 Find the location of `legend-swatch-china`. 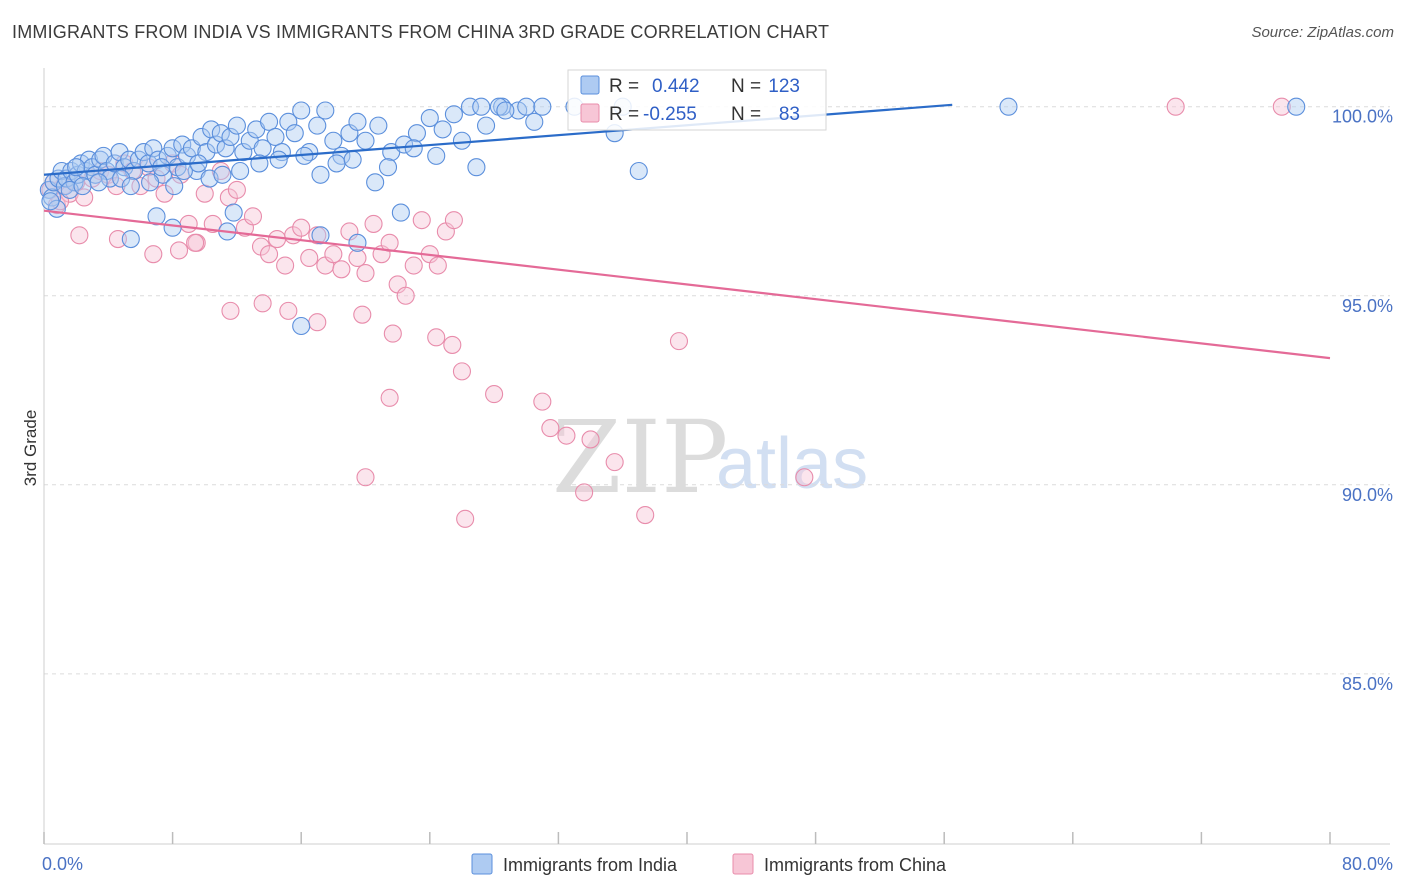

legend-swatch-china is located at coordinates (743, 864).